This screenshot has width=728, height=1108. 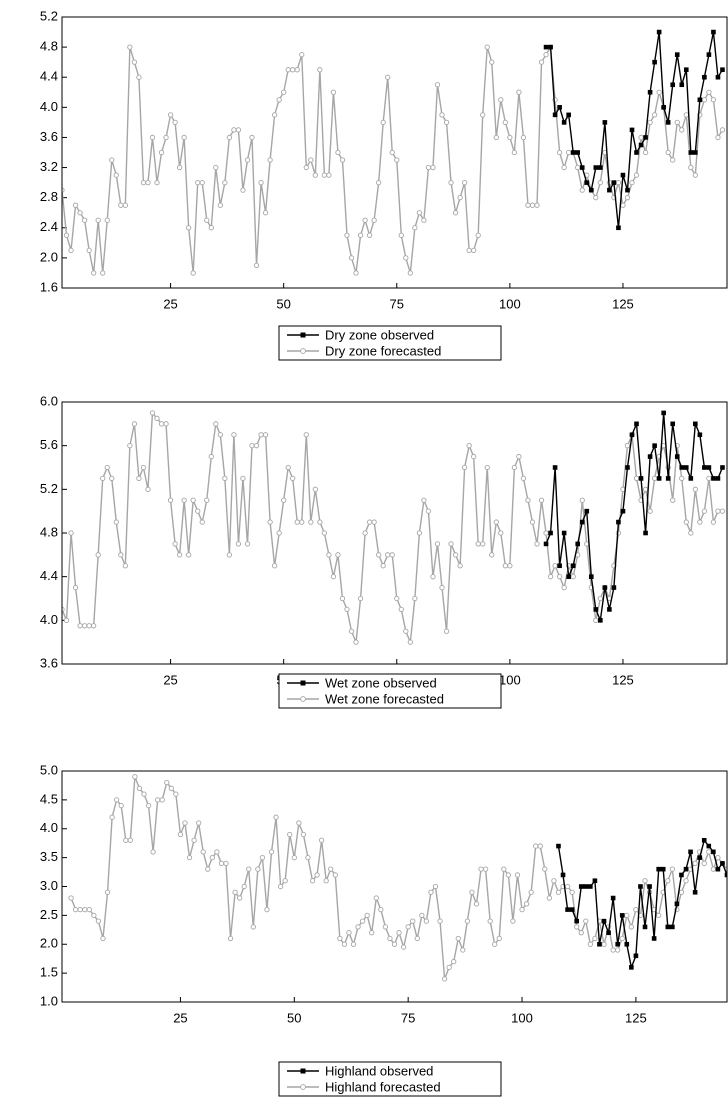 What do you see at coordinates (49, 400) in the screenshot?
I see `y-tick-label: 6.0` at bounding box center [49, 400].